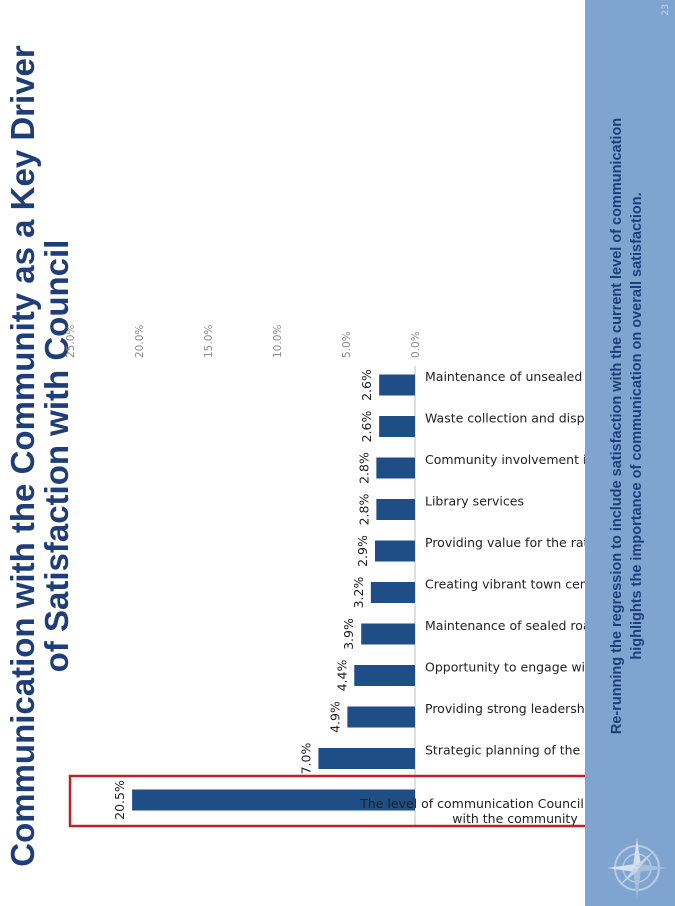 The height and width of the screenshot is (906, 675). I want to click on y-tick-label: 10.0%, so click(278, 341).